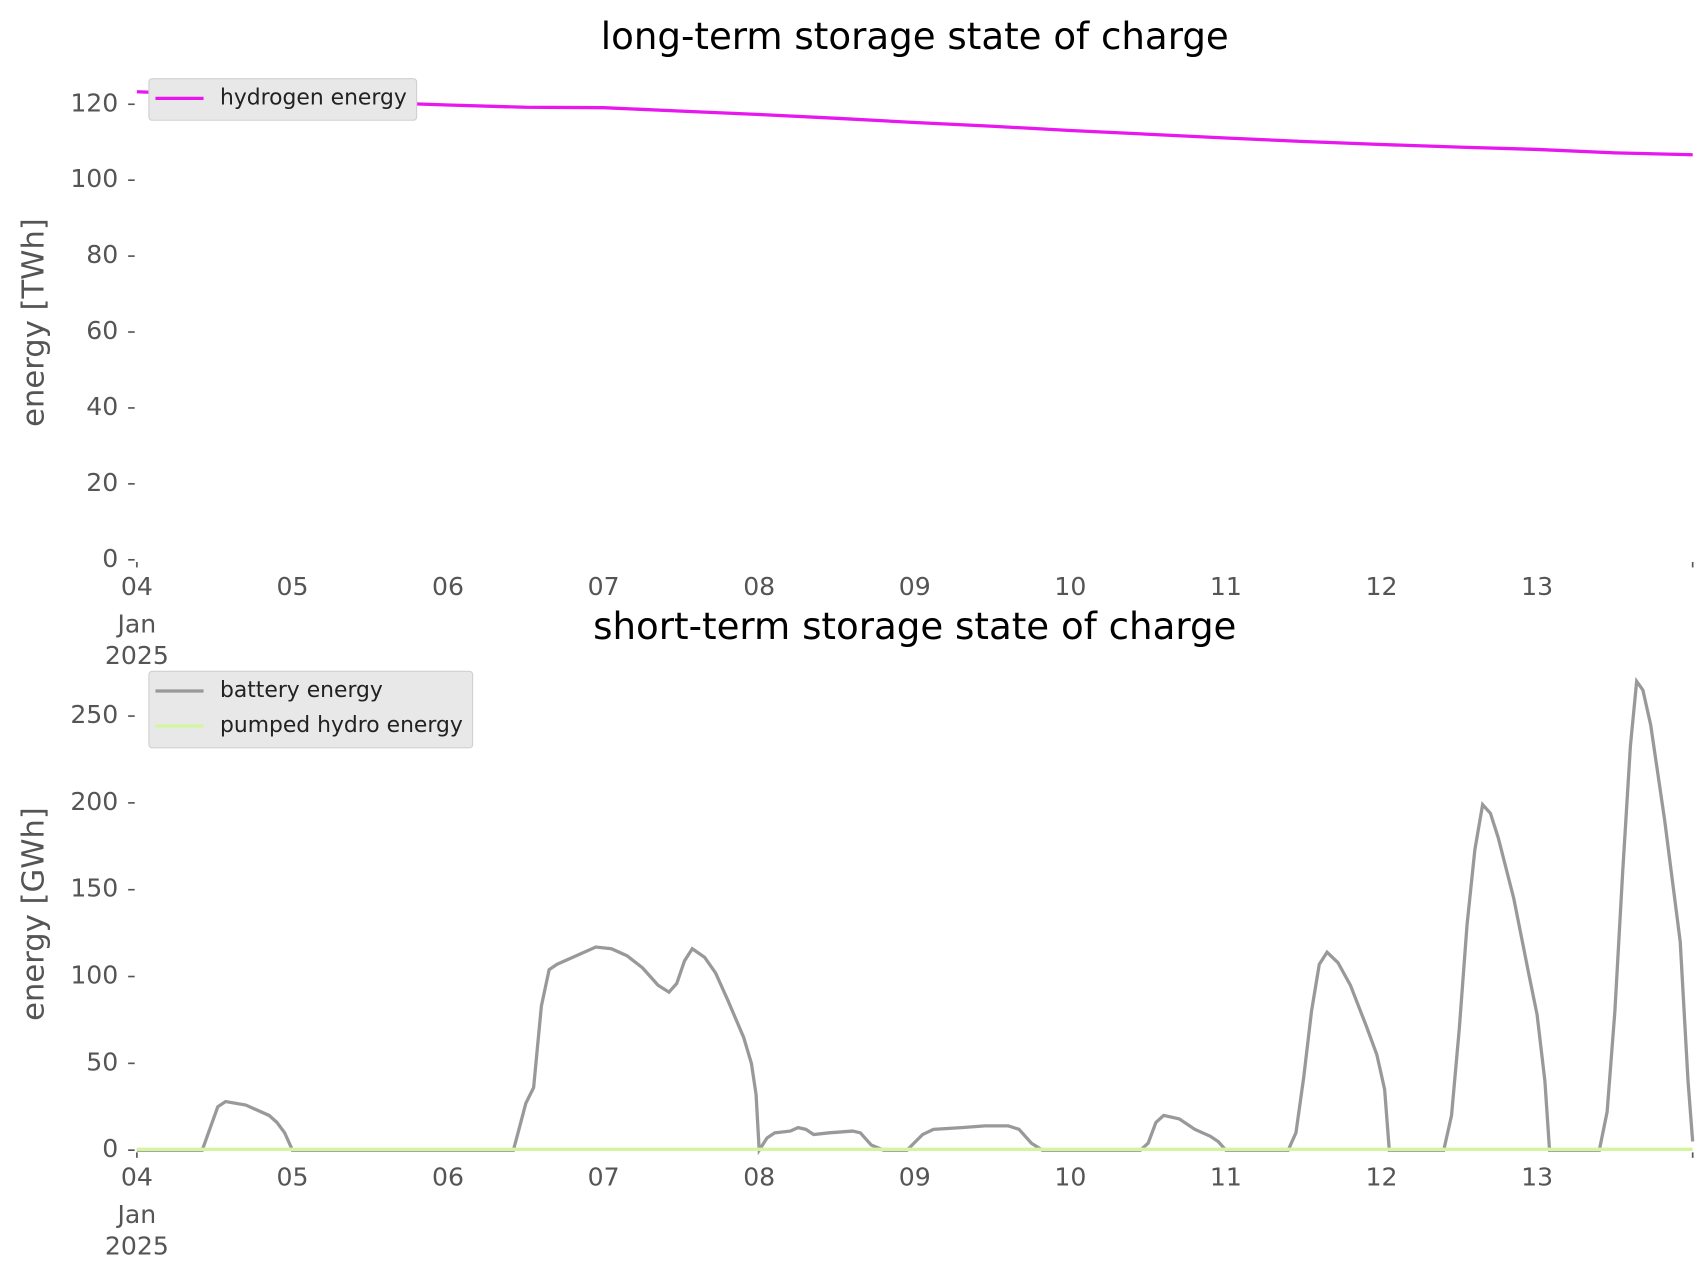 The height and width of the screenshot is (1277, 1706). What do you see at coordinates (301, 690) in the screenshot?
I see `legend-label: battery energy` at bounding box center [301, 690].